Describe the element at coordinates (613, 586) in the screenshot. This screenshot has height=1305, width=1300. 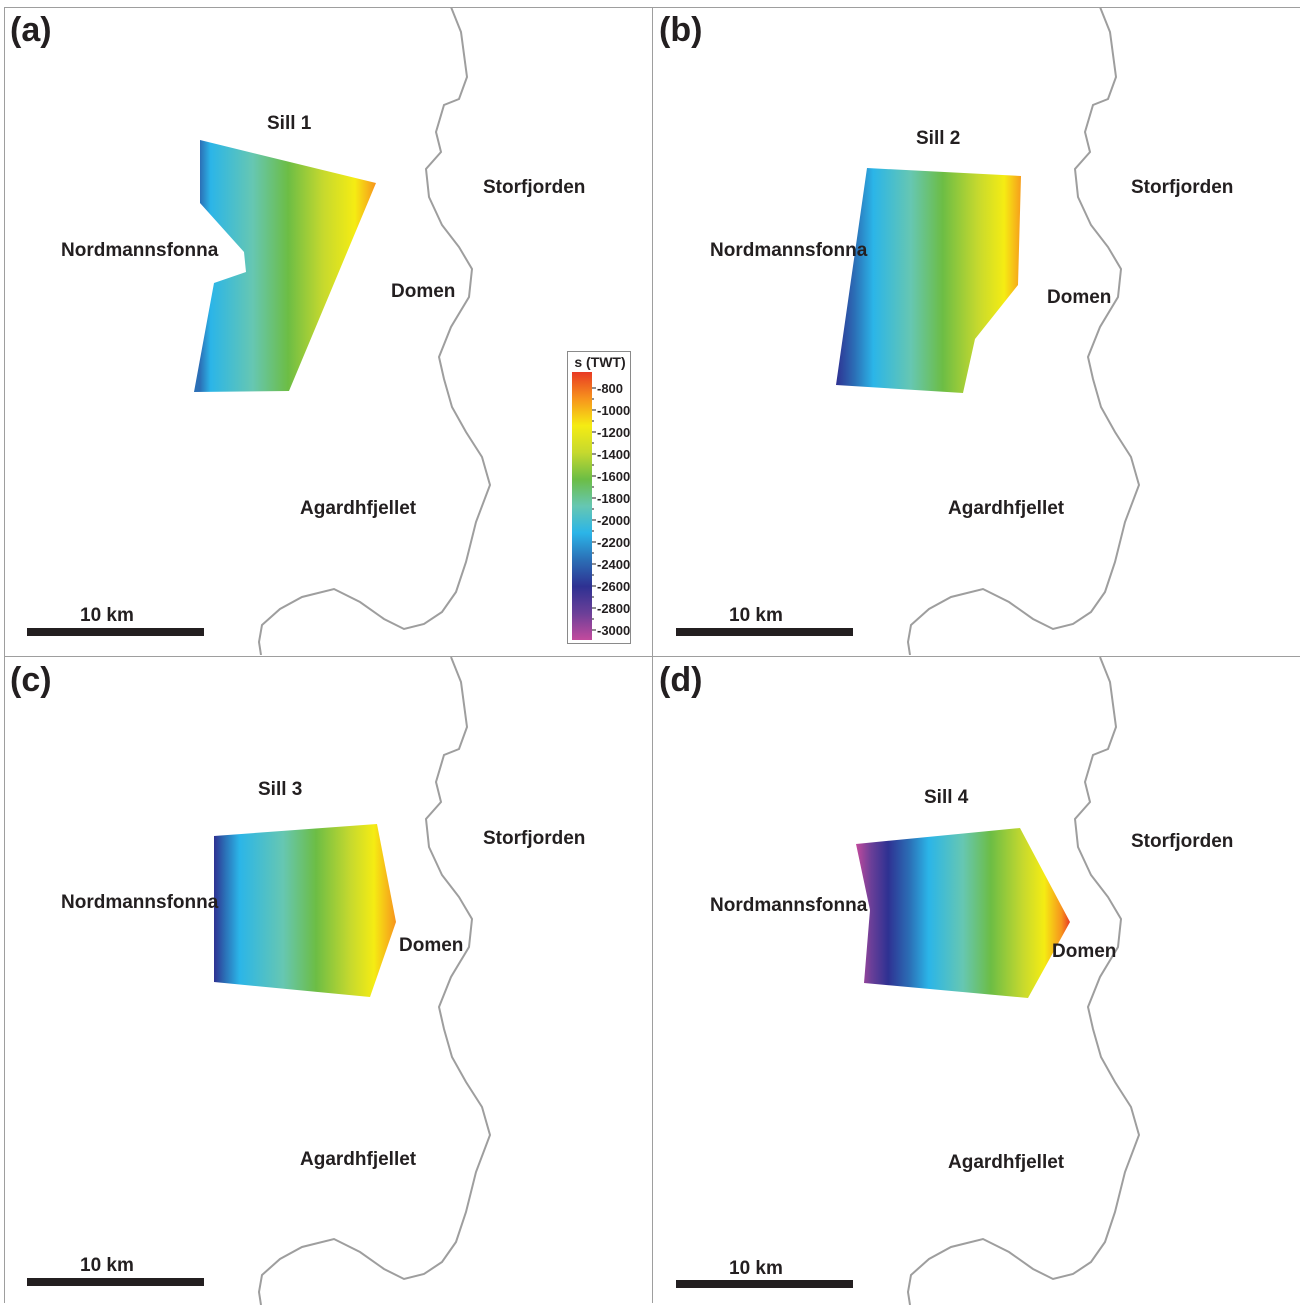
I see `legend-tick-label: -2600` at that location.